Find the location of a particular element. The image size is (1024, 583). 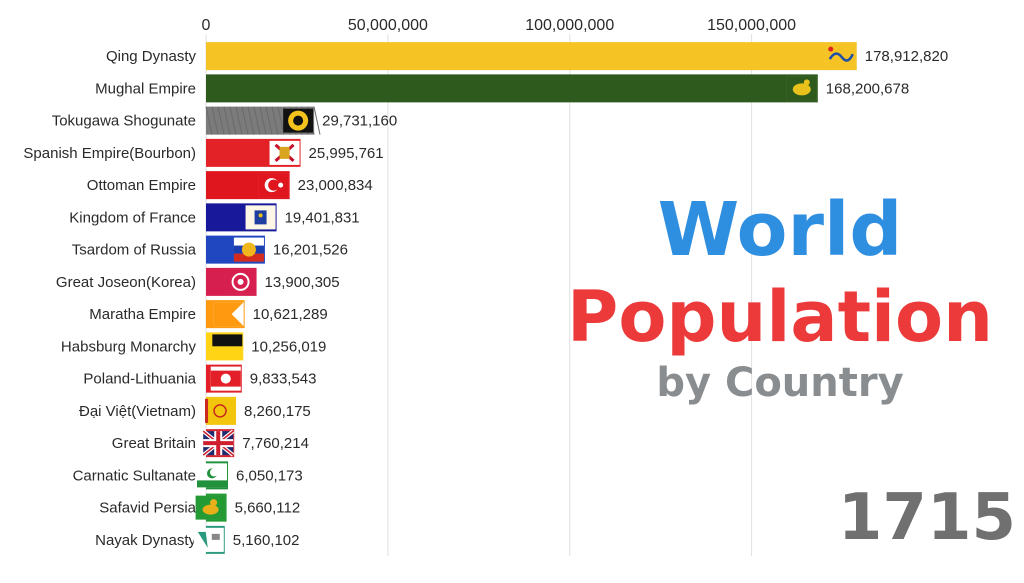

value-label: 6,050,173 is located at coordinates (269, 475).